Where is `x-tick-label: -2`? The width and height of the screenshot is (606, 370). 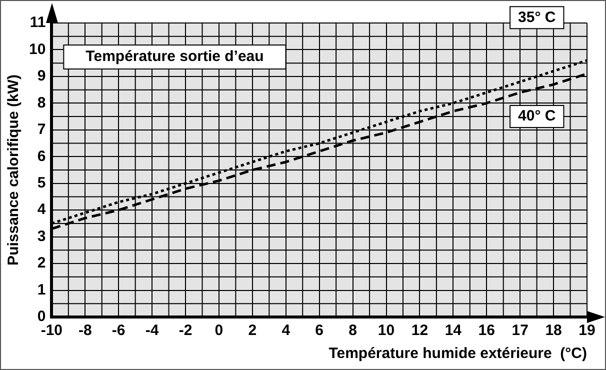 x-tick-label: -2 is located at coordinates (185, 331).